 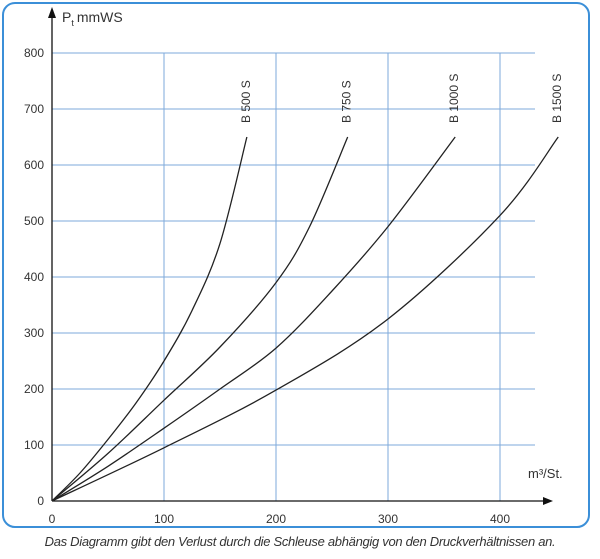 I want to click on y-axis-label: Pt mmWS, so click(x=92, y=18).